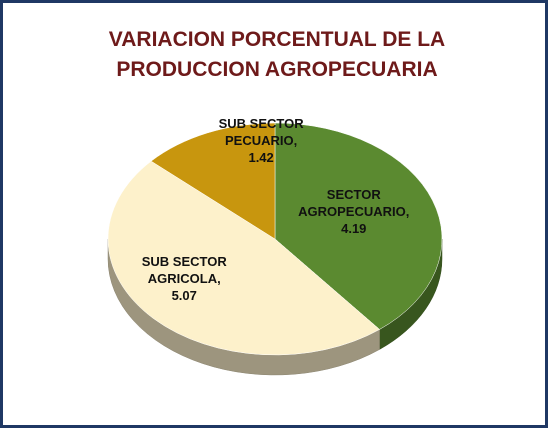 The width and height of the screenshot is (548, 428). Describe the element at coordinates (354, 202) in the screenshot. I see `label-category: SECTOR AGROPECUARIO,` at that location.